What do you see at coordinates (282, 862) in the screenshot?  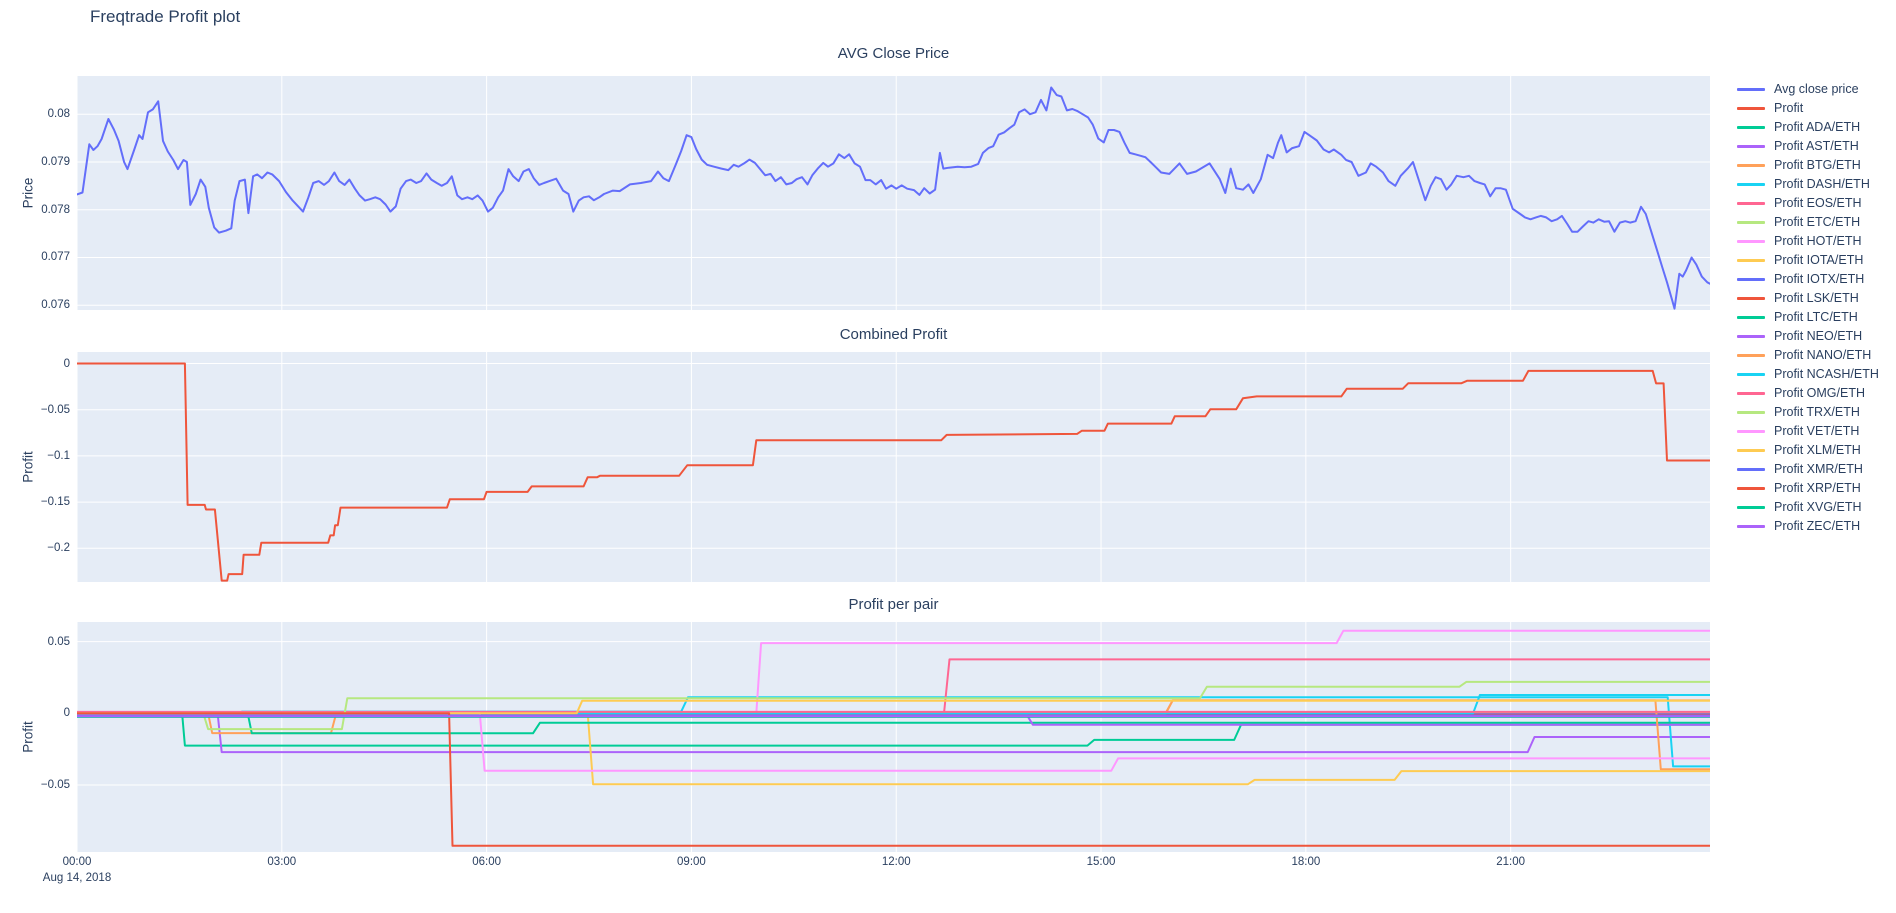 I see `x-tick-label: 03:00` at bounding box center [282, 862].